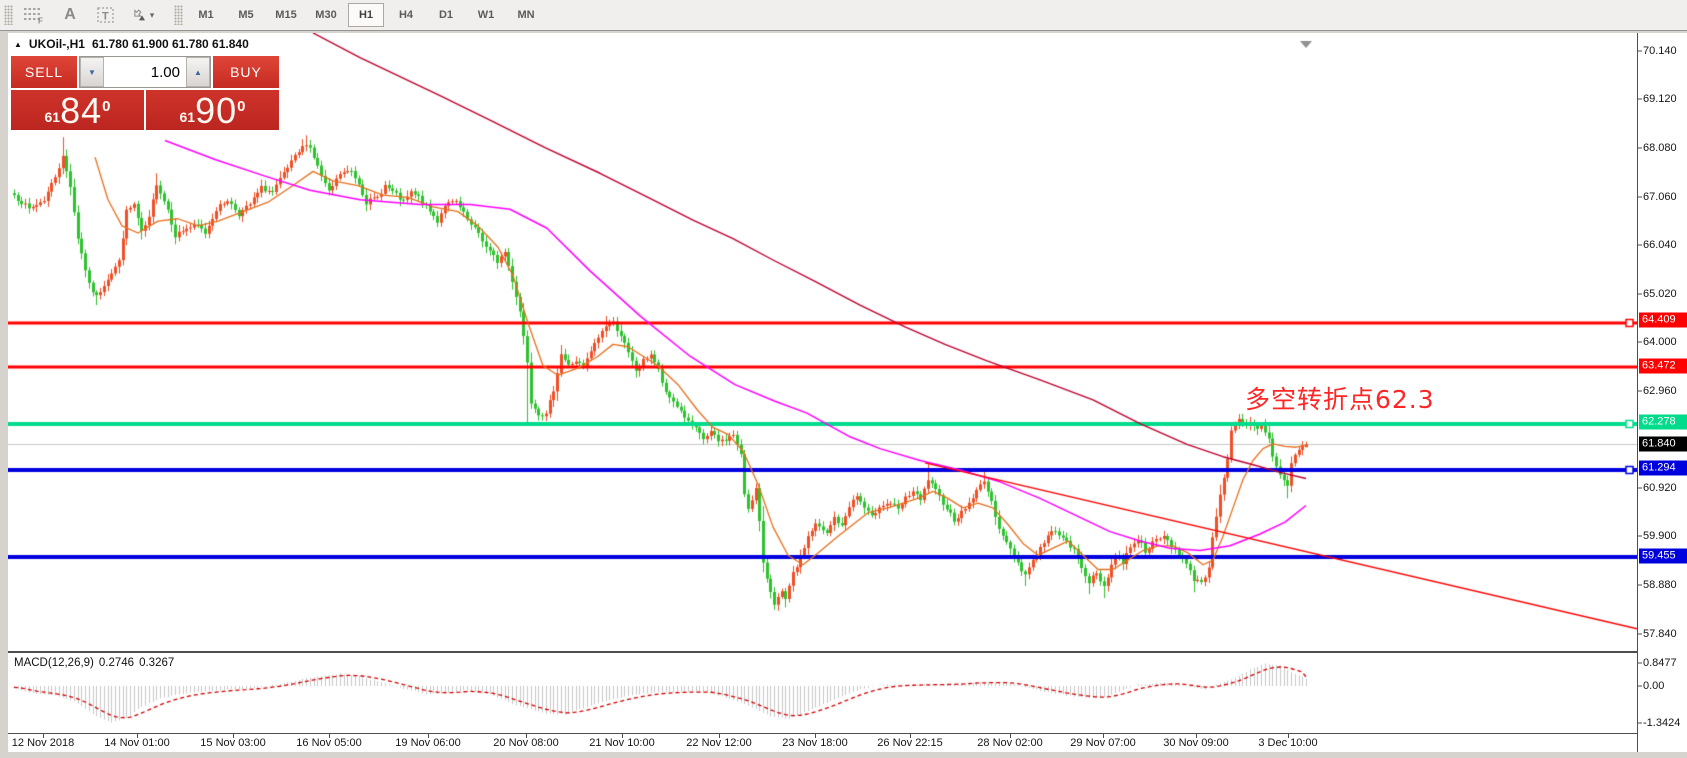  I want to click on time-axis-label: 12 Nov 2018, so click(43, 743).